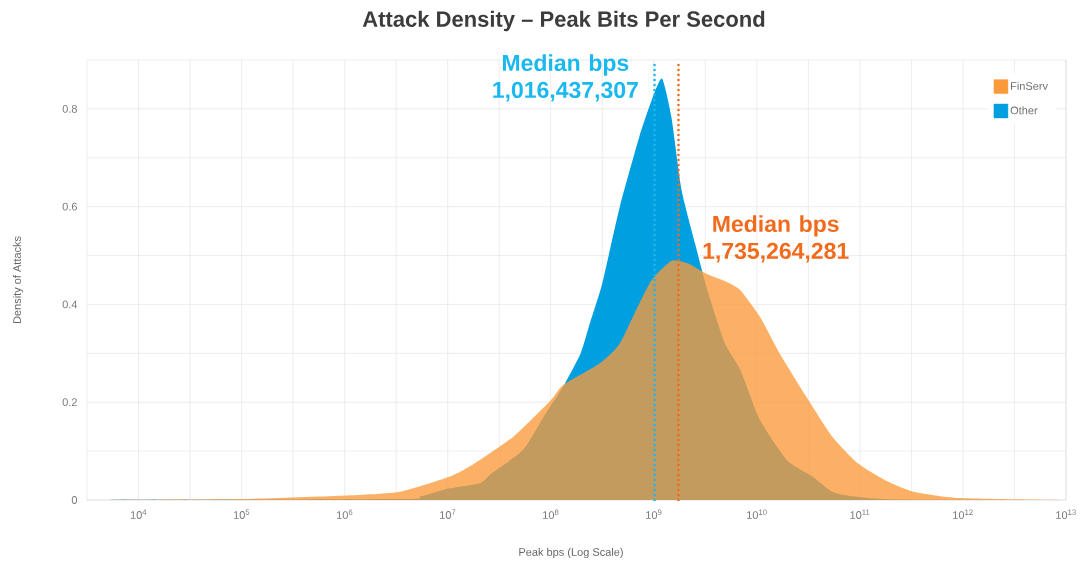 The height and width of the screenshot is (561, 1082). What do you see at coordinates (18, 280) in the screenshot?
I see `y-axis-title: Density of Attacks` at bounding box center [18, 280].